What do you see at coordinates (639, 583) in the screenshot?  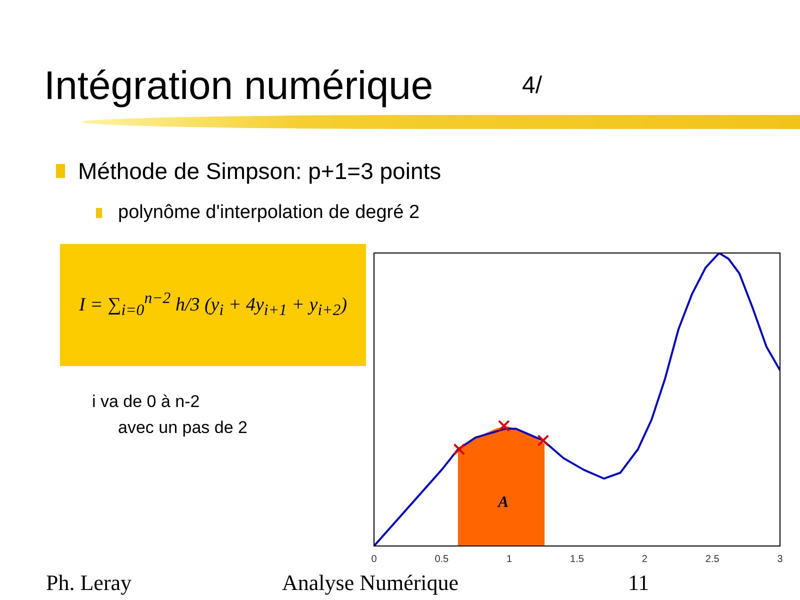 I see `text: 11` at bounding box center [639, 583].